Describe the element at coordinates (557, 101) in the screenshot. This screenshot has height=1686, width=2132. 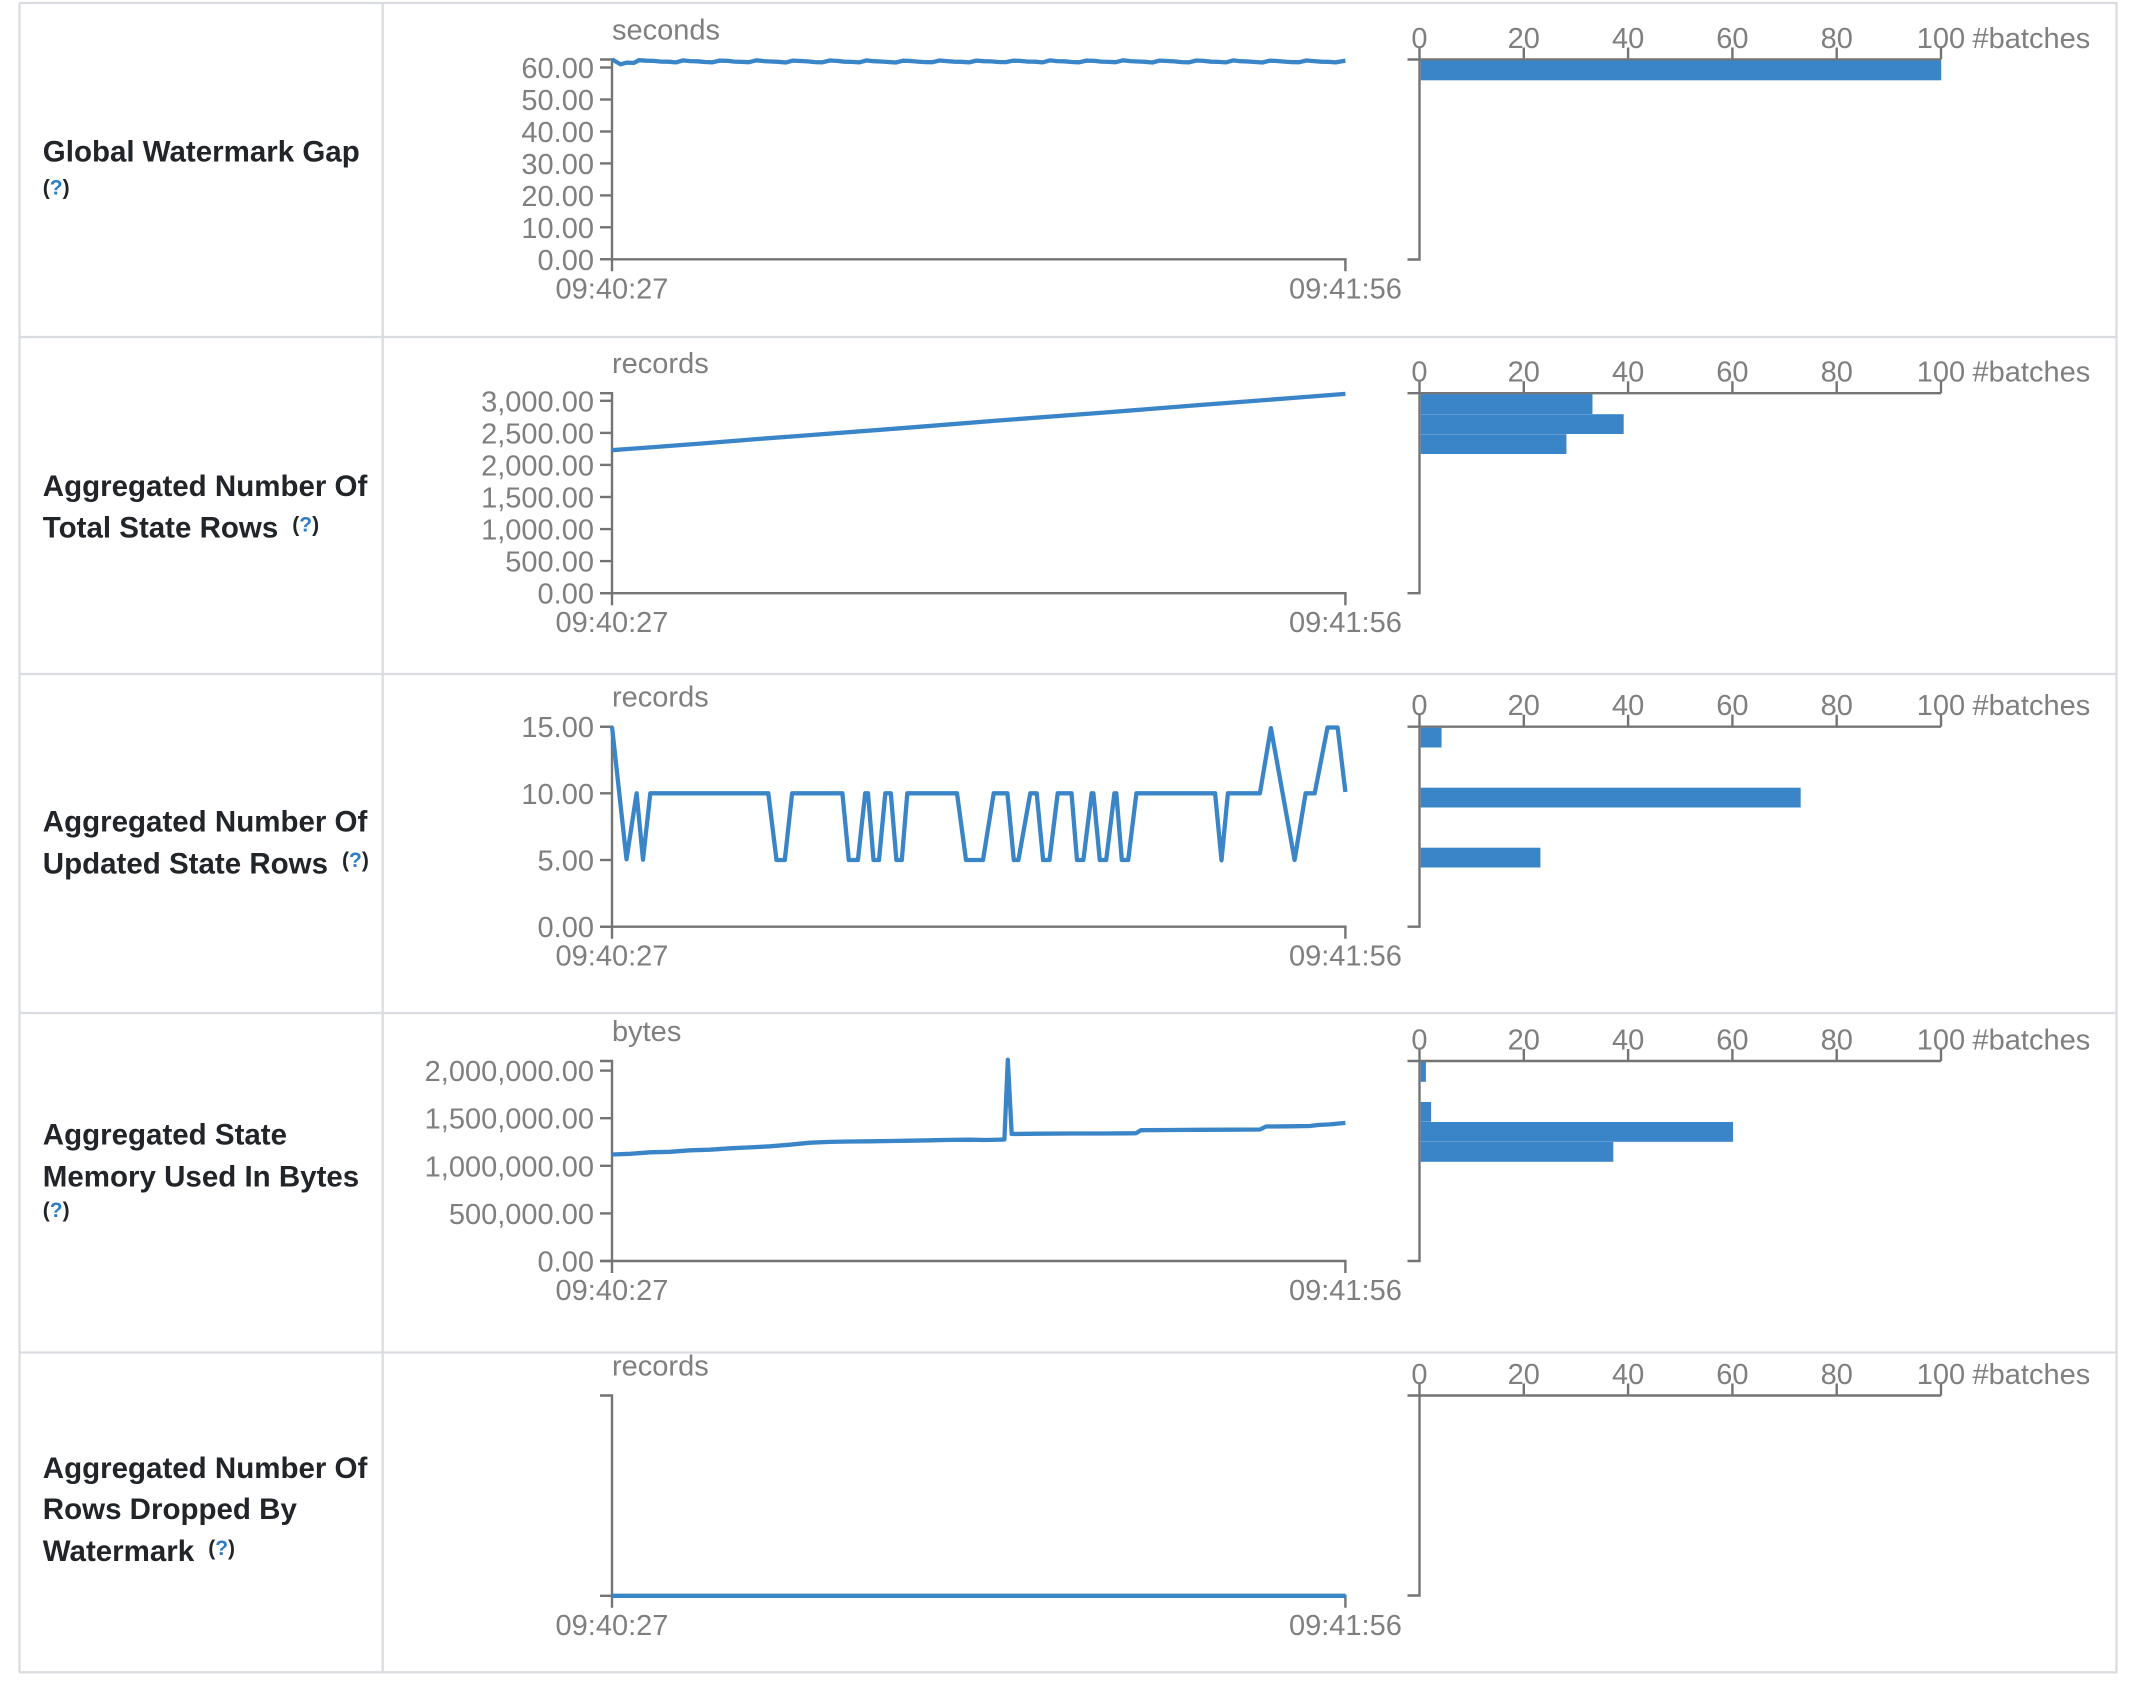
I see `svg-text: 50.00` at that location.